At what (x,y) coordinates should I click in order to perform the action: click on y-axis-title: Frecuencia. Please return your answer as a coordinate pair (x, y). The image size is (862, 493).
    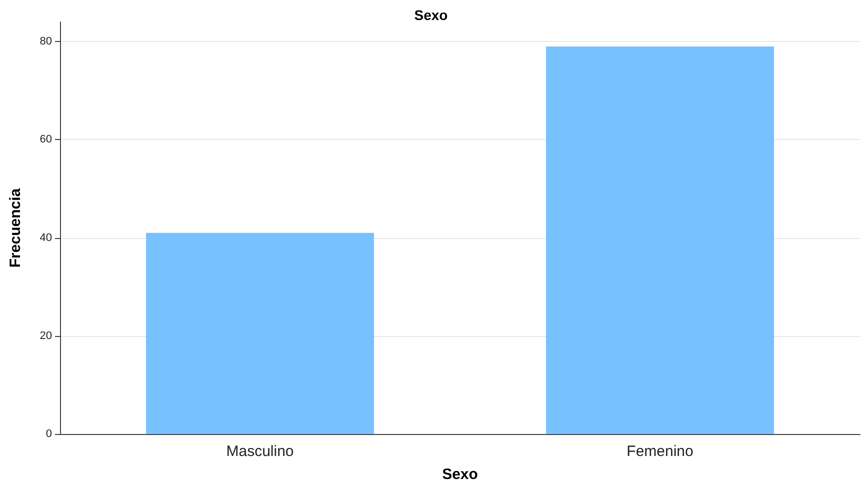
    Looking at the image, I should click on (15, 228).